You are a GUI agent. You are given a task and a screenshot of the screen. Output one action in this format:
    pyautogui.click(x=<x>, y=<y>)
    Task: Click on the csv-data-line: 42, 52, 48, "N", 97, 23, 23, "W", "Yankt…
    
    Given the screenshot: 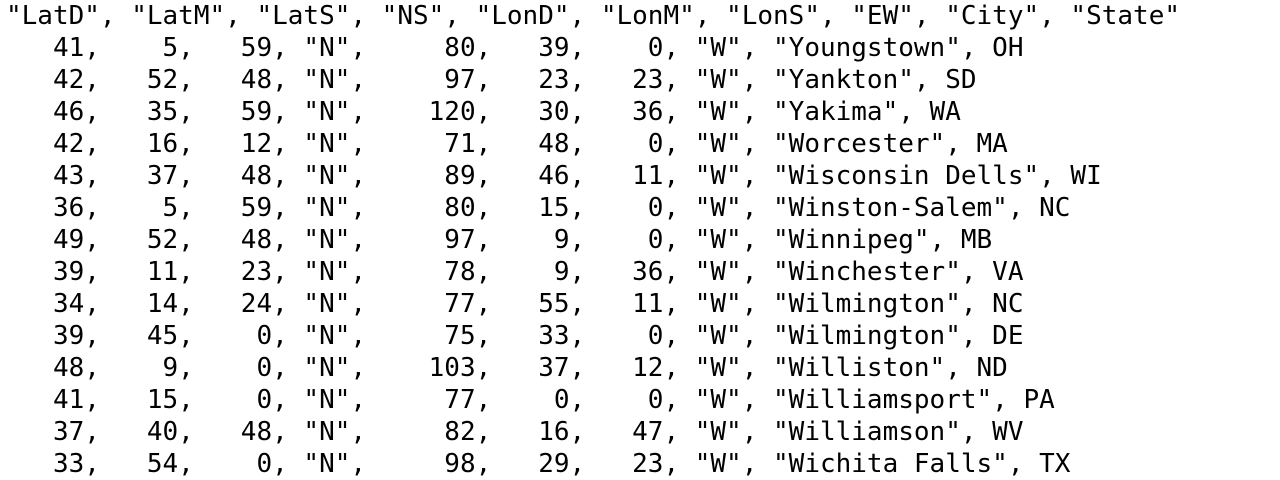 What is the action you would take?
    pyautogui.click(x=491, y=80)
    